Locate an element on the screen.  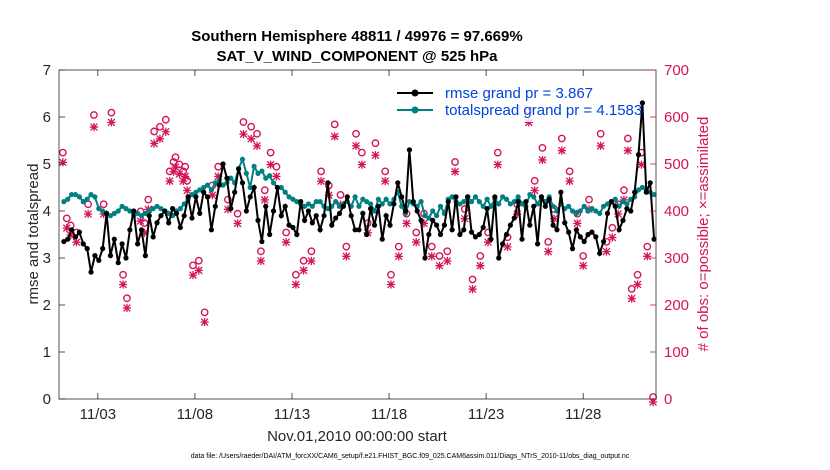
x-axis-label: Nov.01,2010 00:00:00 start is located at coordinates (357, 436).